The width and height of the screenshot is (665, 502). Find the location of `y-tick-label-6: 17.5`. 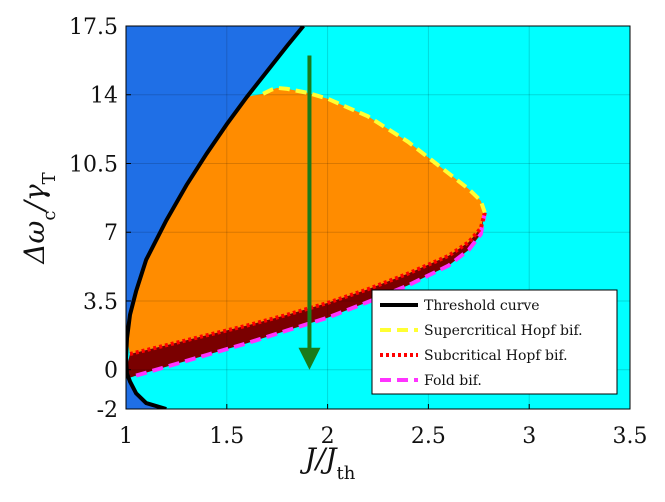

y-tick-label-6: 17.5 is located at coordinates (93, 27).